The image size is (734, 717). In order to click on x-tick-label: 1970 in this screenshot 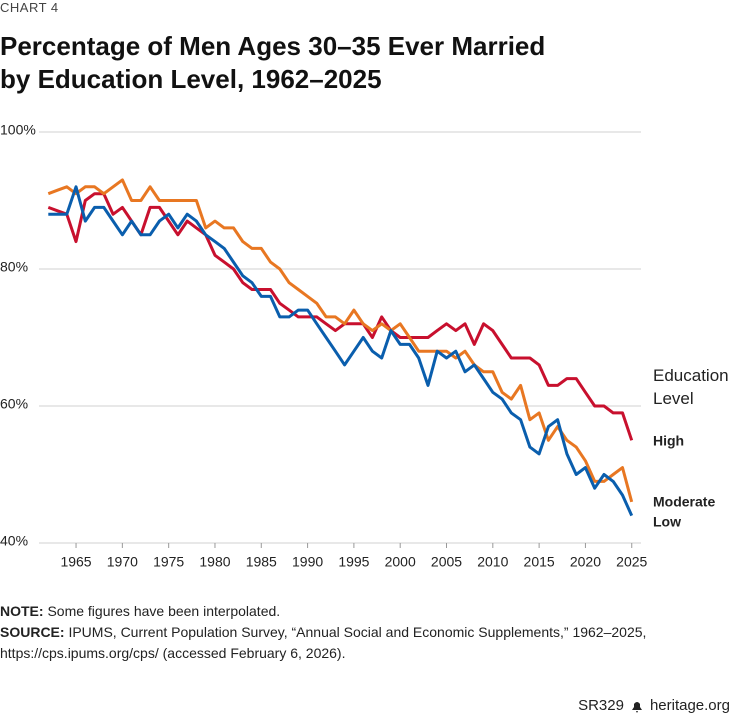, I will do `click(122, 562)`.